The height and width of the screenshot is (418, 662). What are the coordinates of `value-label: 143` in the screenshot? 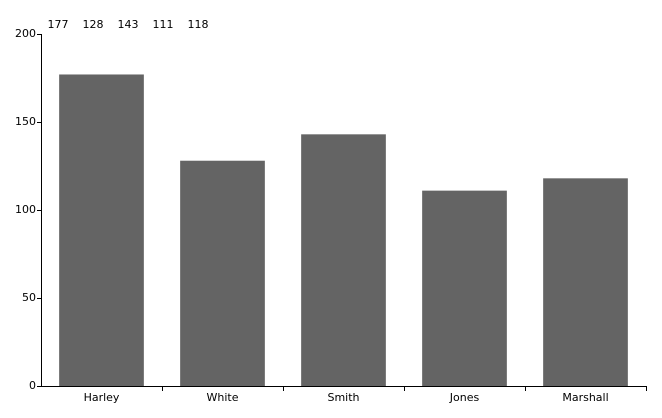 It's located at (128, 24).